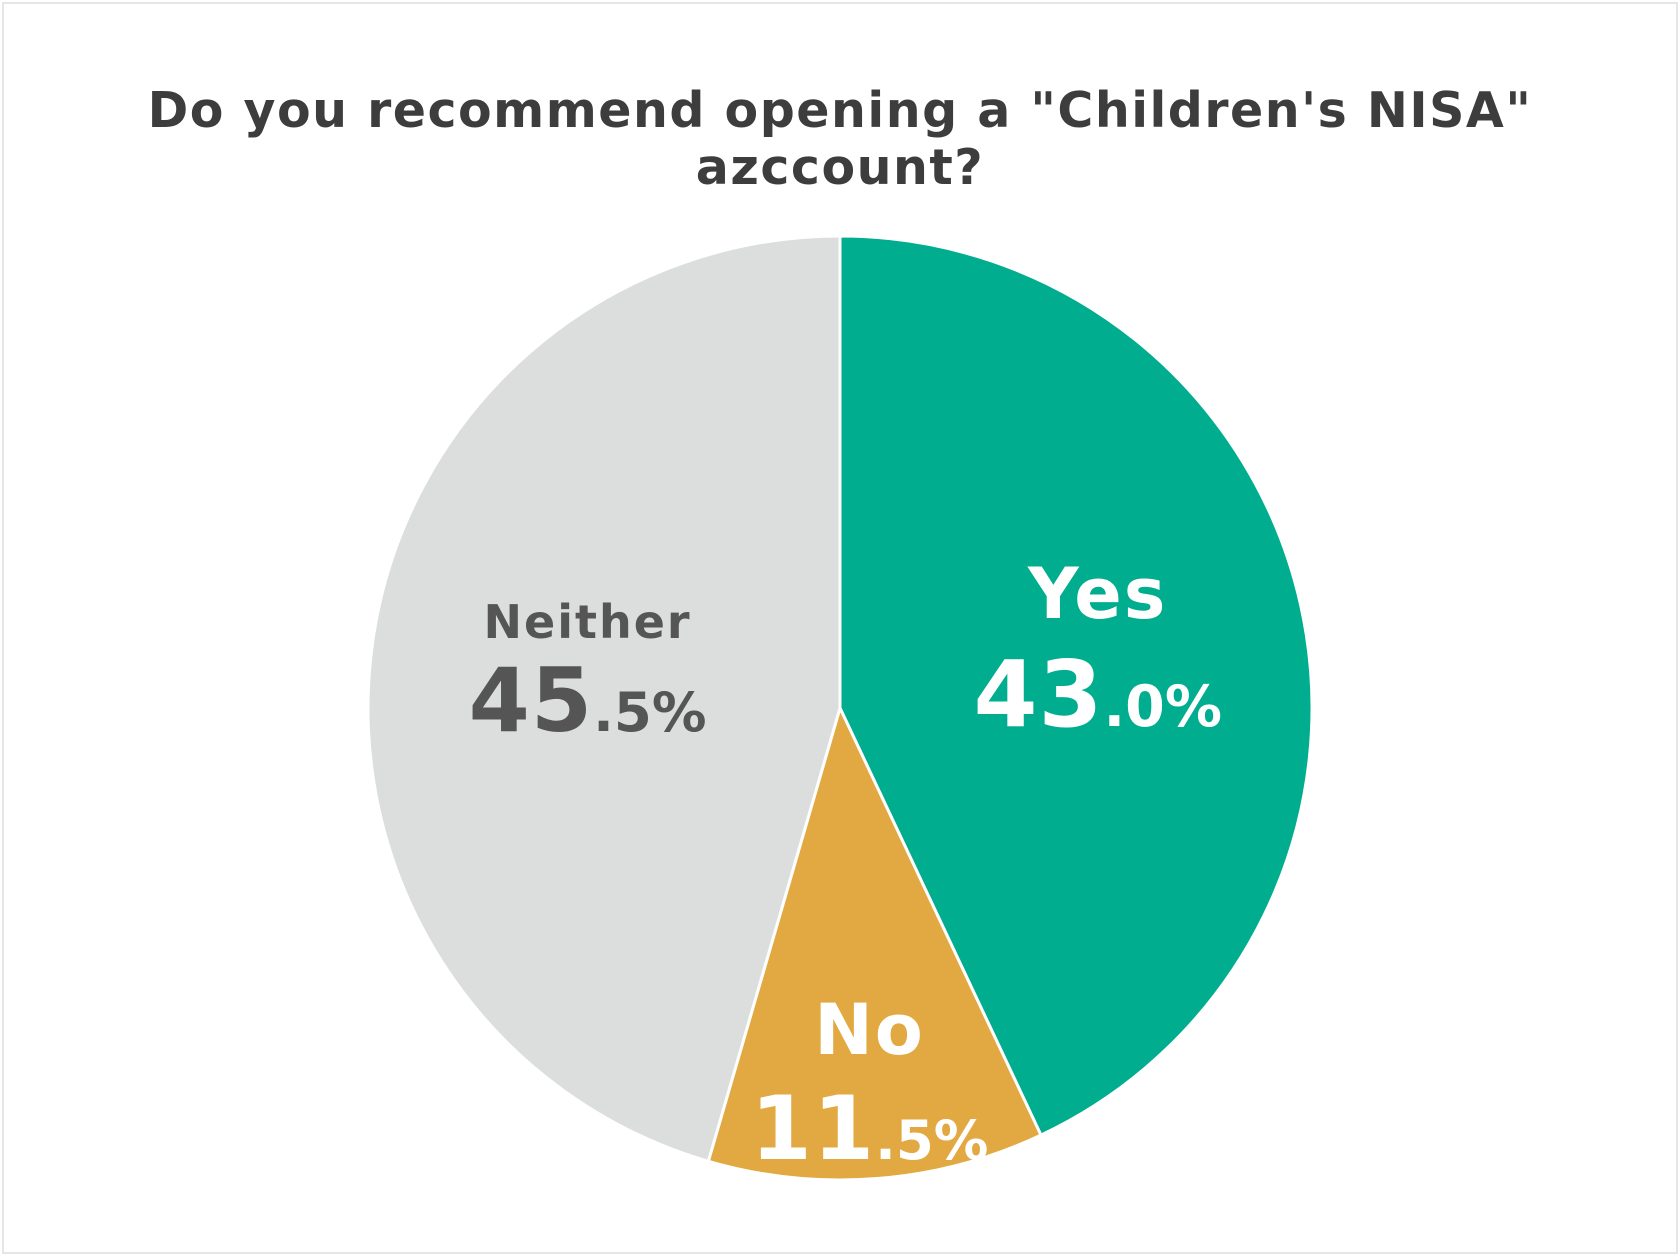 Image resolution: width=1680 pixels, height=1256 pixels. Describe the element at coordinates (587, 701) in the screenshot. I see `slice-value-neither: 45.5%` at that location.